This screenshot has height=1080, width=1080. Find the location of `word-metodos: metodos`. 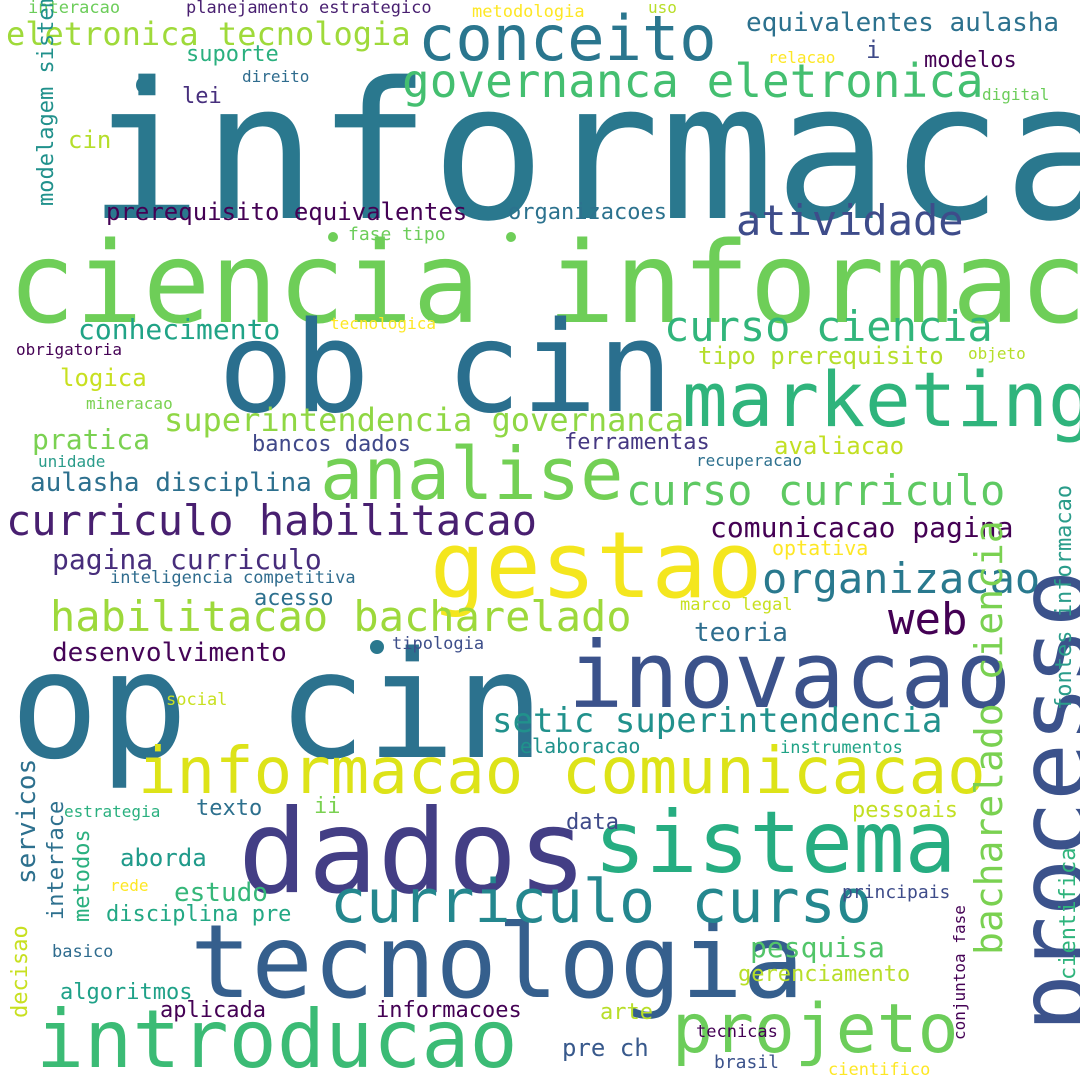

word-metodos: metodos is located at coordinates (82, 875).